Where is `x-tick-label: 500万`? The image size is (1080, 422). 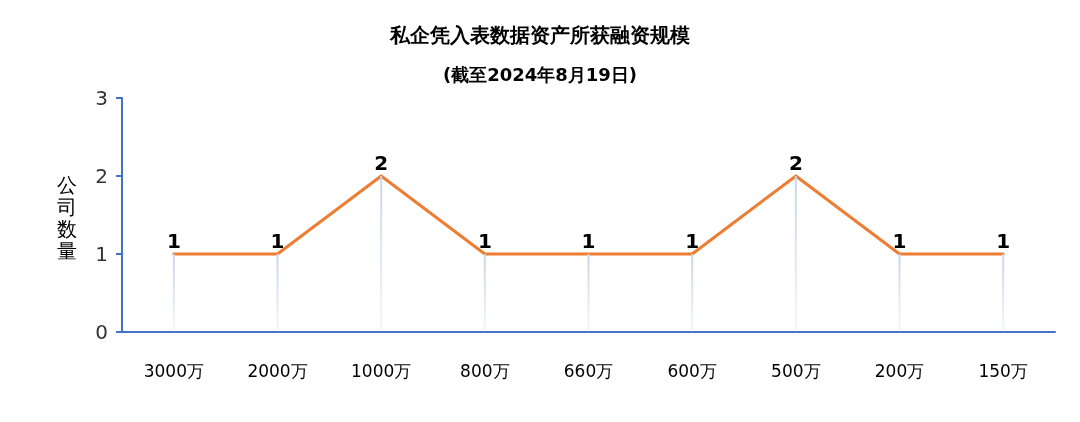 x-tick-label: 500万 is located at coordinates (796, 370).